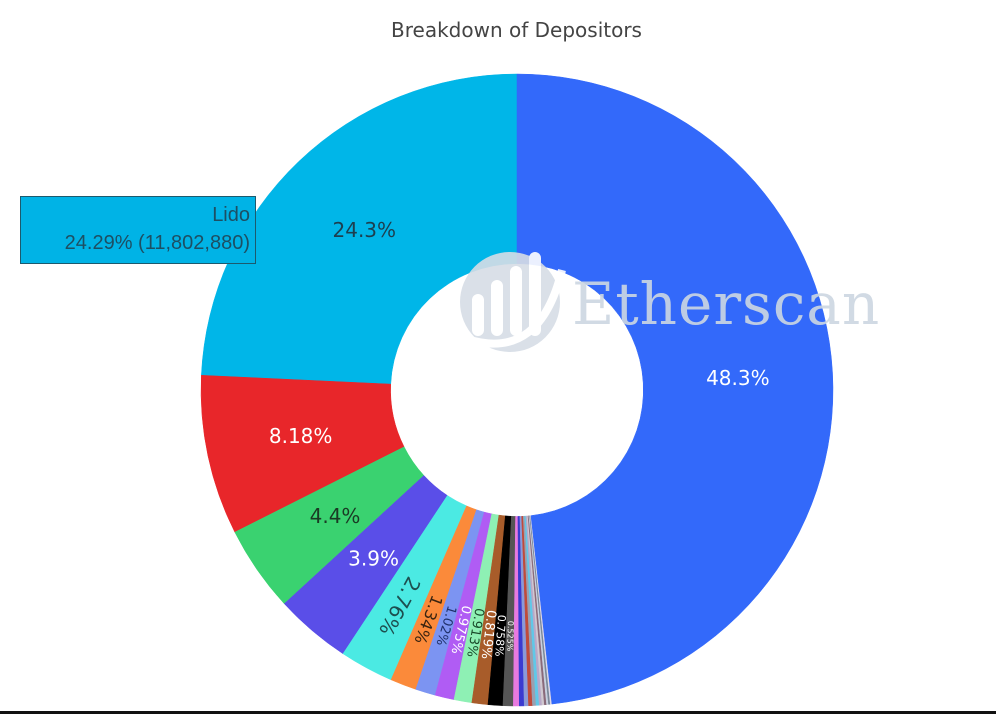  Describe the element at coordinates (738, 378) in the screenshot. I see `slice-percent-label: 48.3%` at that location.